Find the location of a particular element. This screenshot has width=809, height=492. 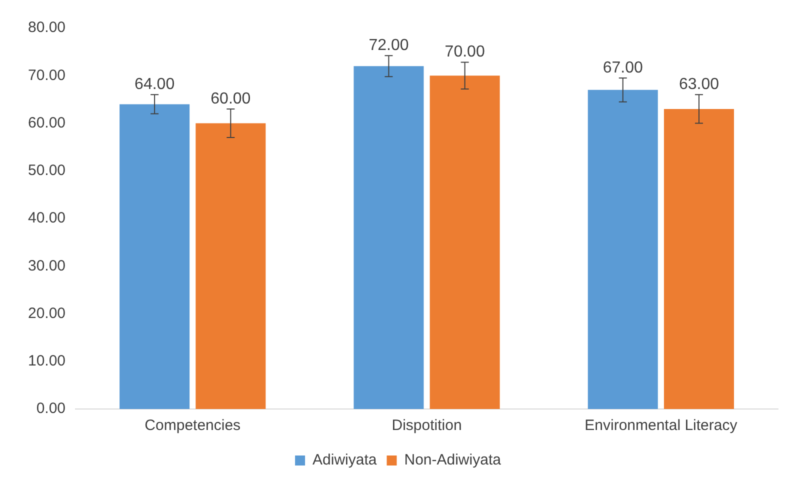

y-tick-label: 70.00 is located at coordinates (47, 75).